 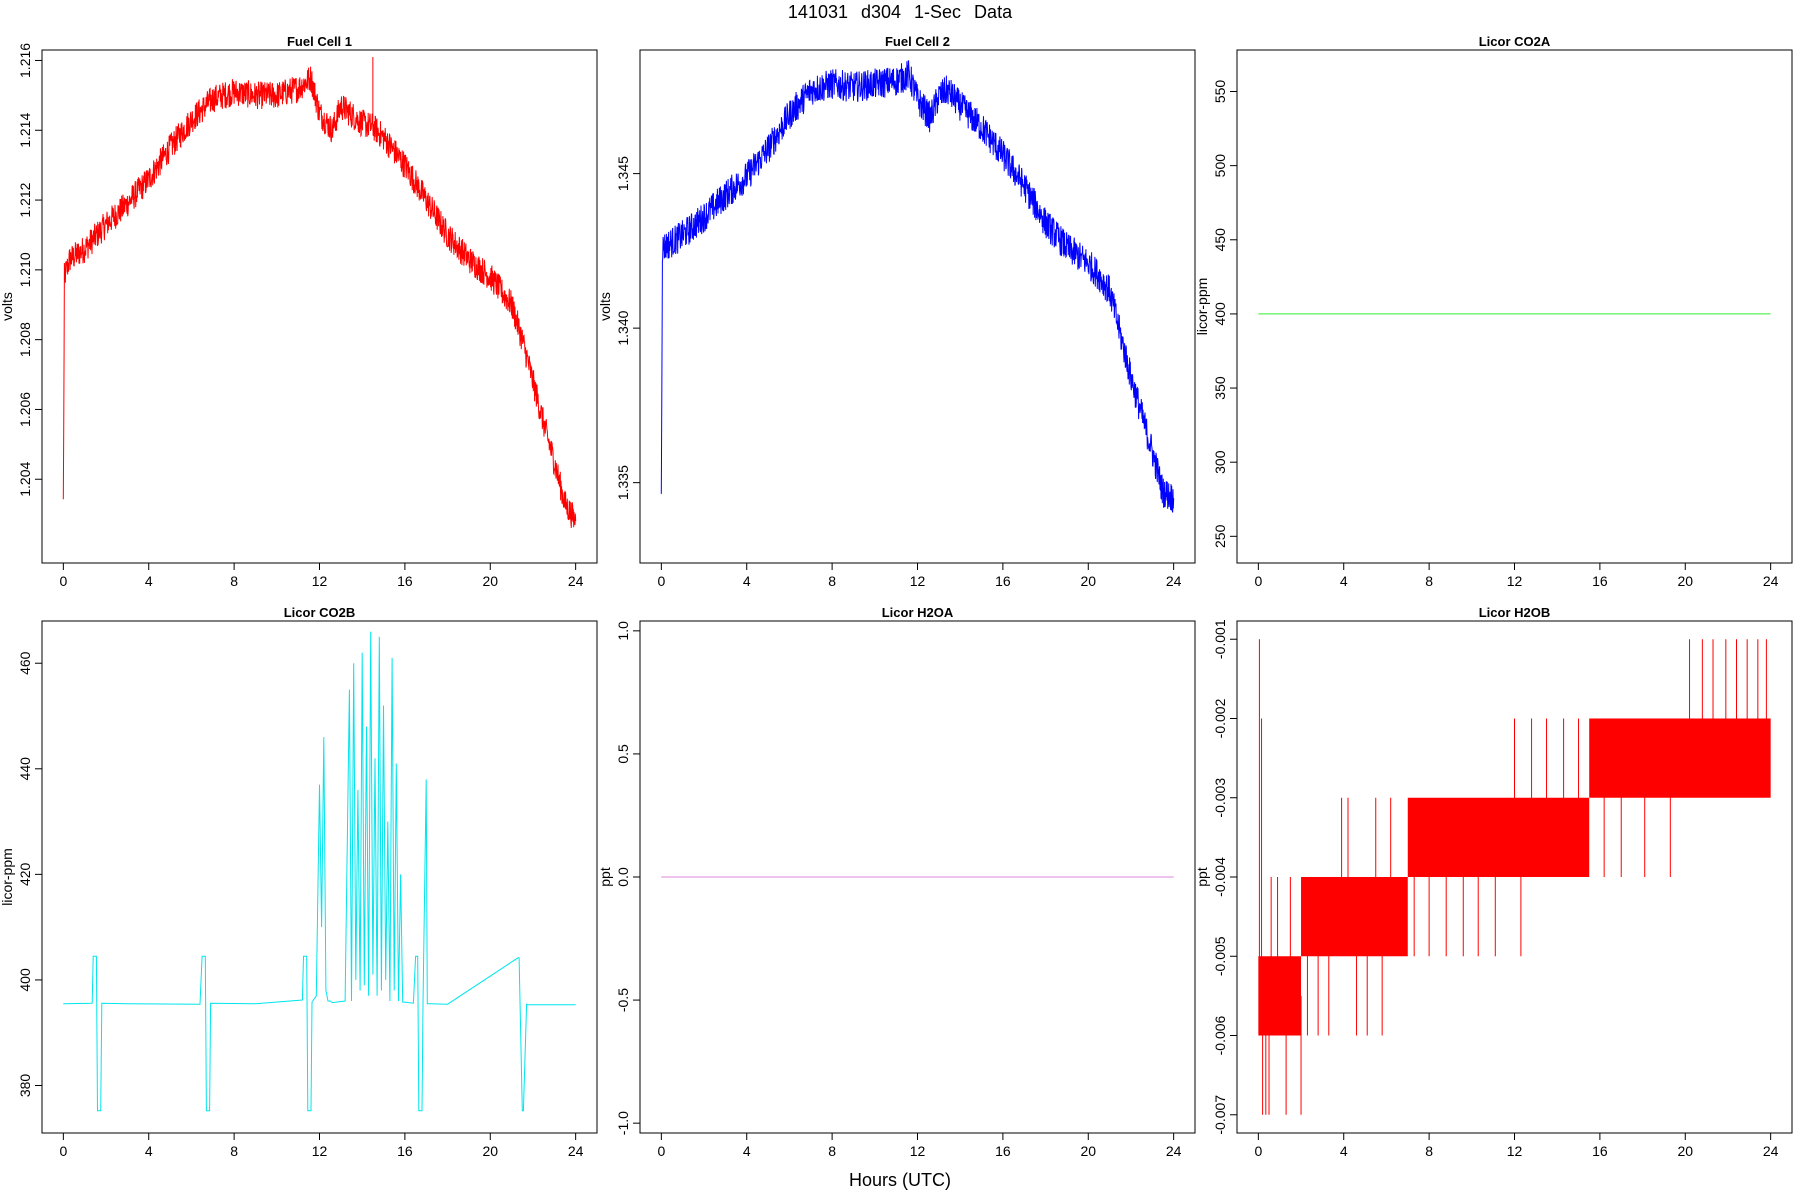 What do you see at coordinates (25, 1086) in the screenshot?
I see `y-tick-label: 380` at bounding box center [25, 1086].